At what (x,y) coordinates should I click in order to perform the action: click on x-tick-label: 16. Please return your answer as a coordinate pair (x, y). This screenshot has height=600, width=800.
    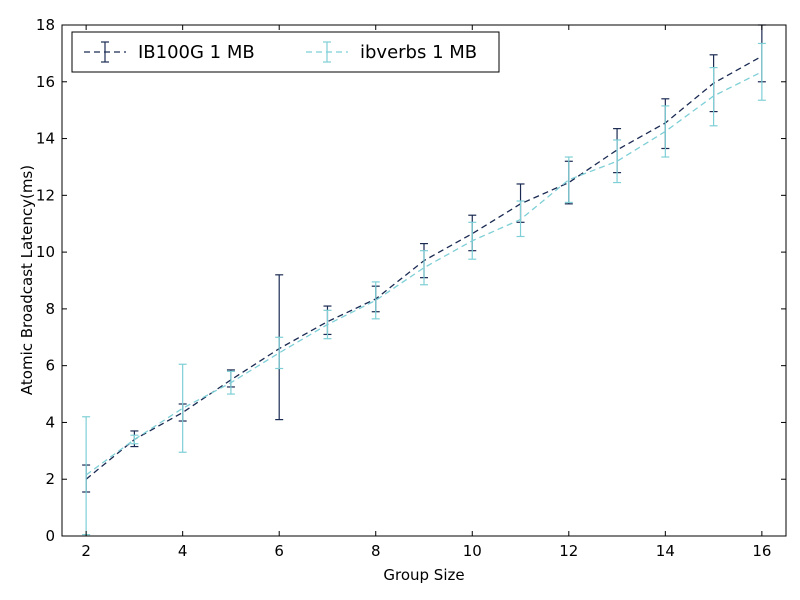
    Looking at the image, I should click on (761, 551).